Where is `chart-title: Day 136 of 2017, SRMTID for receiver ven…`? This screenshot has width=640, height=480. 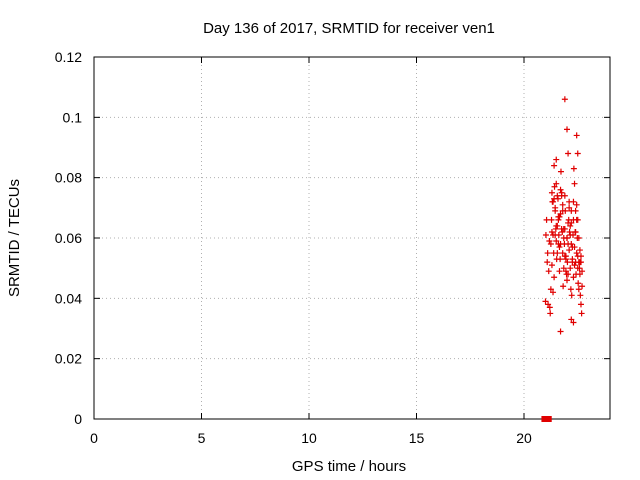 chart-title: Day 136 of 2017, SRMTID for receiver ven… is located at coordinates (349, 28).